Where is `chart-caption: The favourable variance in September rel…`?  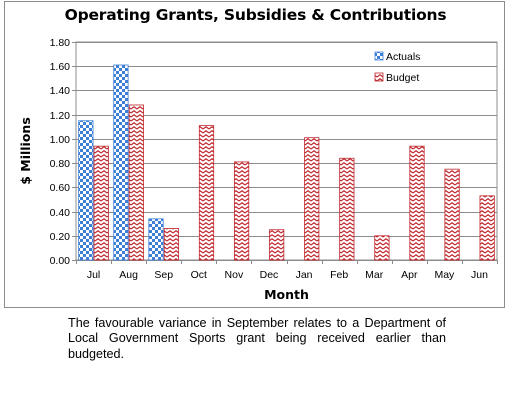
chart-caption: The favourable variance in September rel… is located at coordinates (257, 338).